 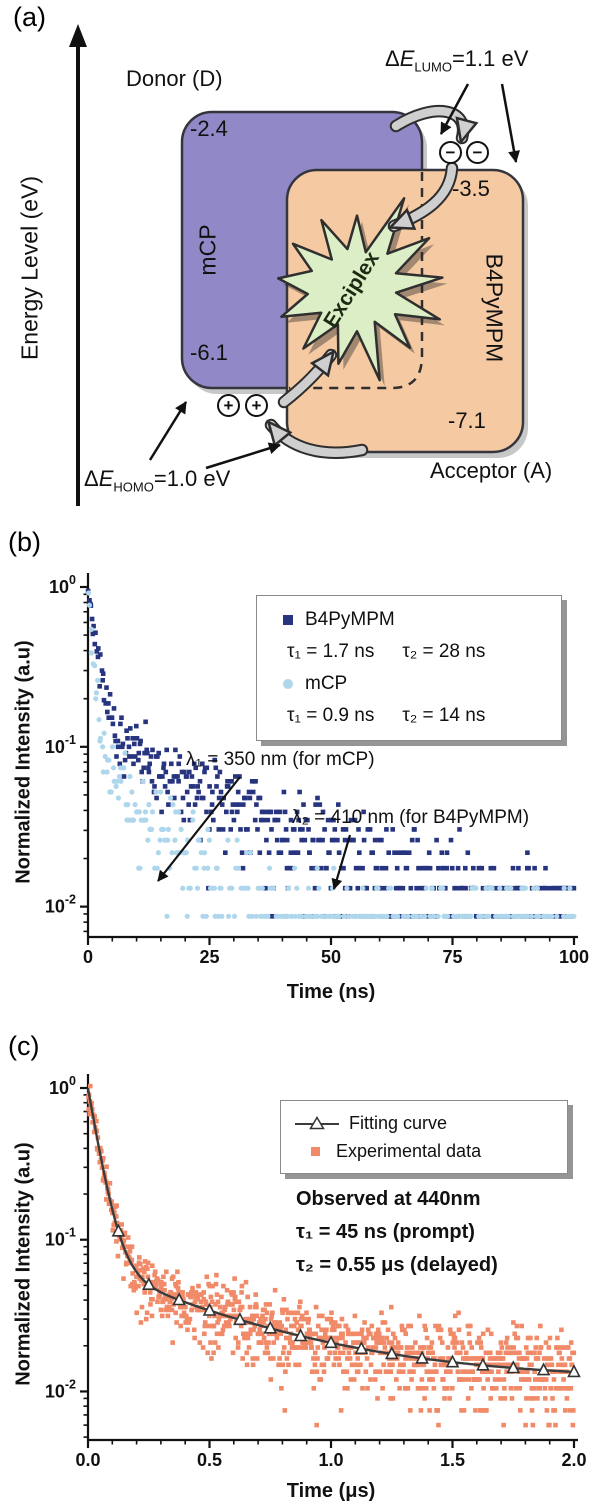 I want to click on legend-row-mcp: mCP, so click(x=409, y=684).